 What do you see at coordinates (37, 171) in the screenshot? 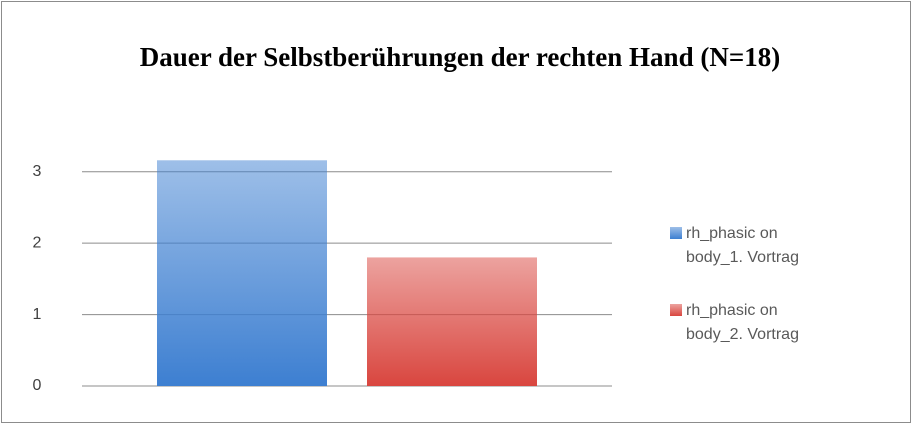
I see `y-tick-label: 3` at bounding box center [37, 171].